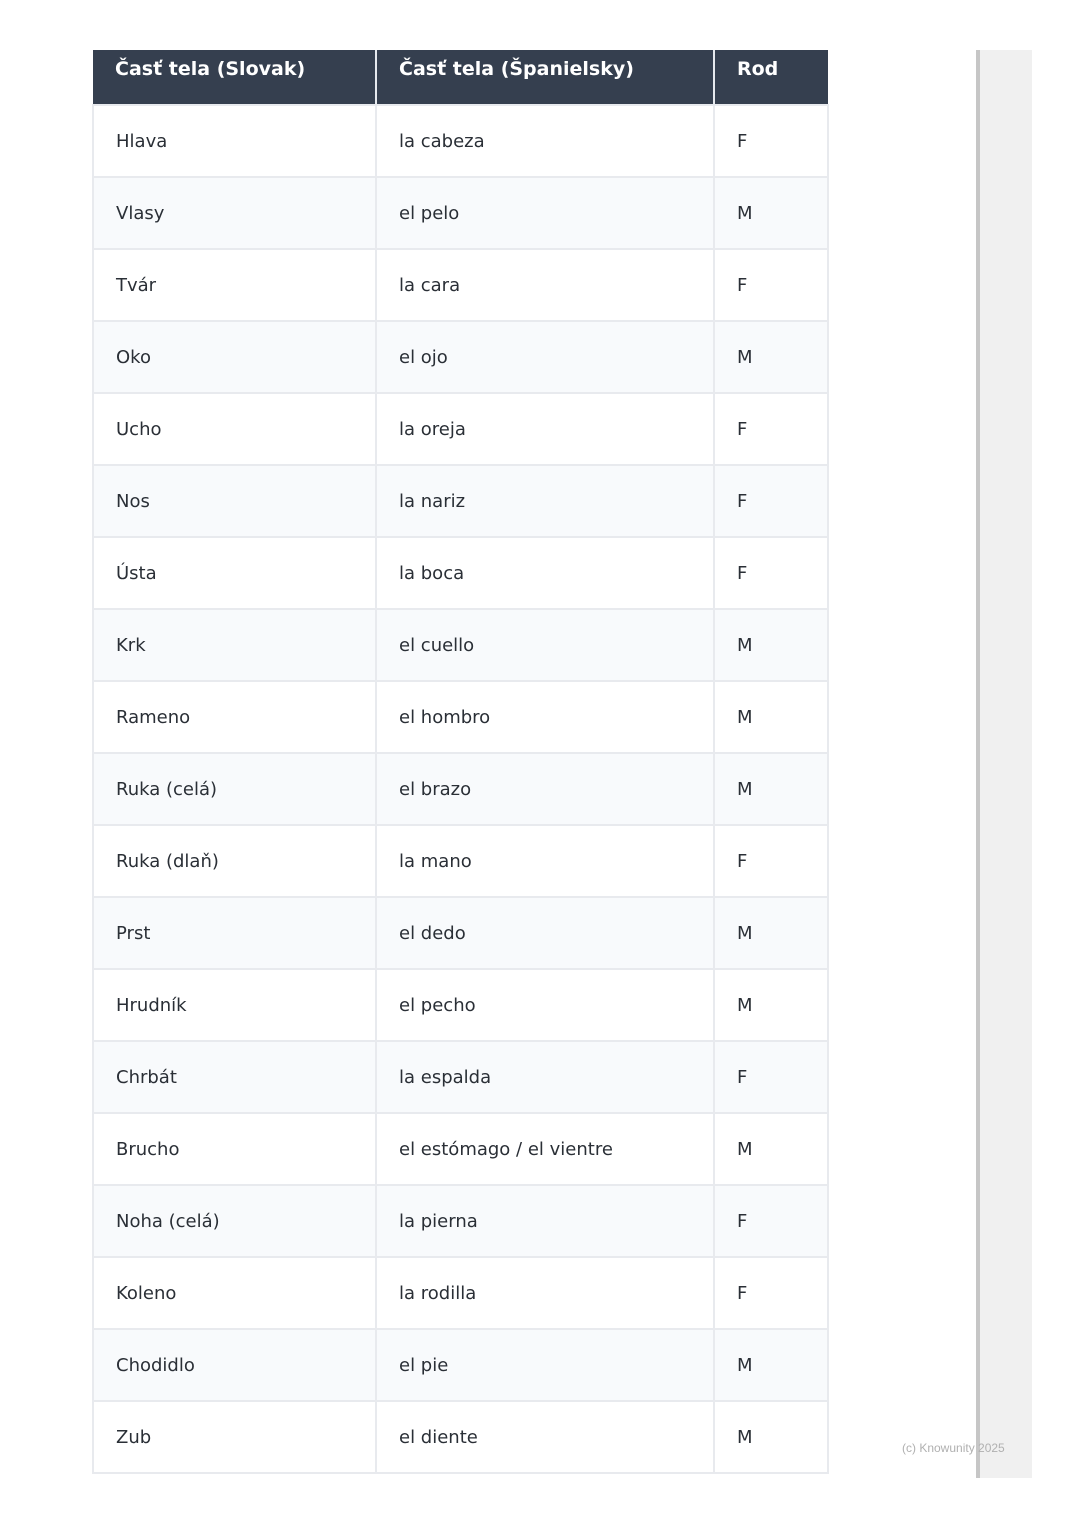  I want to click on cell-slovak: Prst, so click(234, 933).